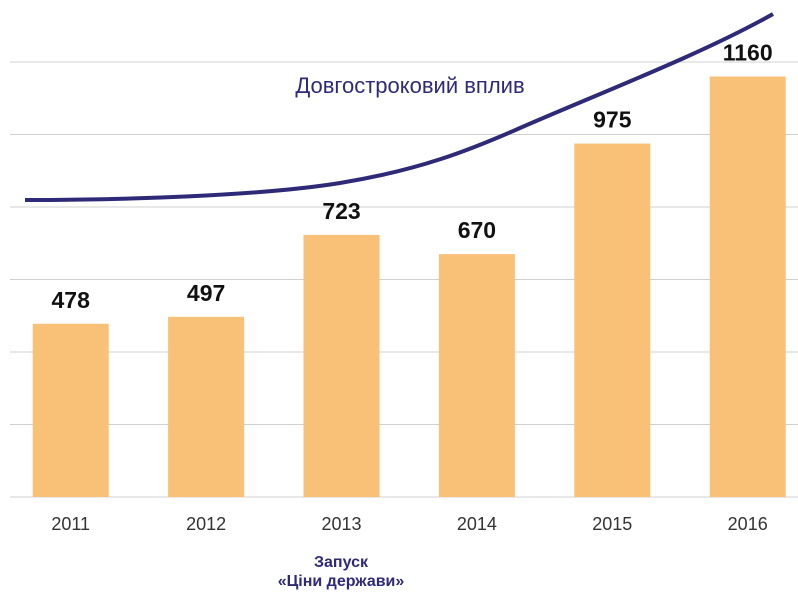 This screenshot has width=798, height=593. What do you see at coordinates (341, 581) in the screenshot?
I see `annotation: «Ціни держави»` at bounding box center [341, 581].